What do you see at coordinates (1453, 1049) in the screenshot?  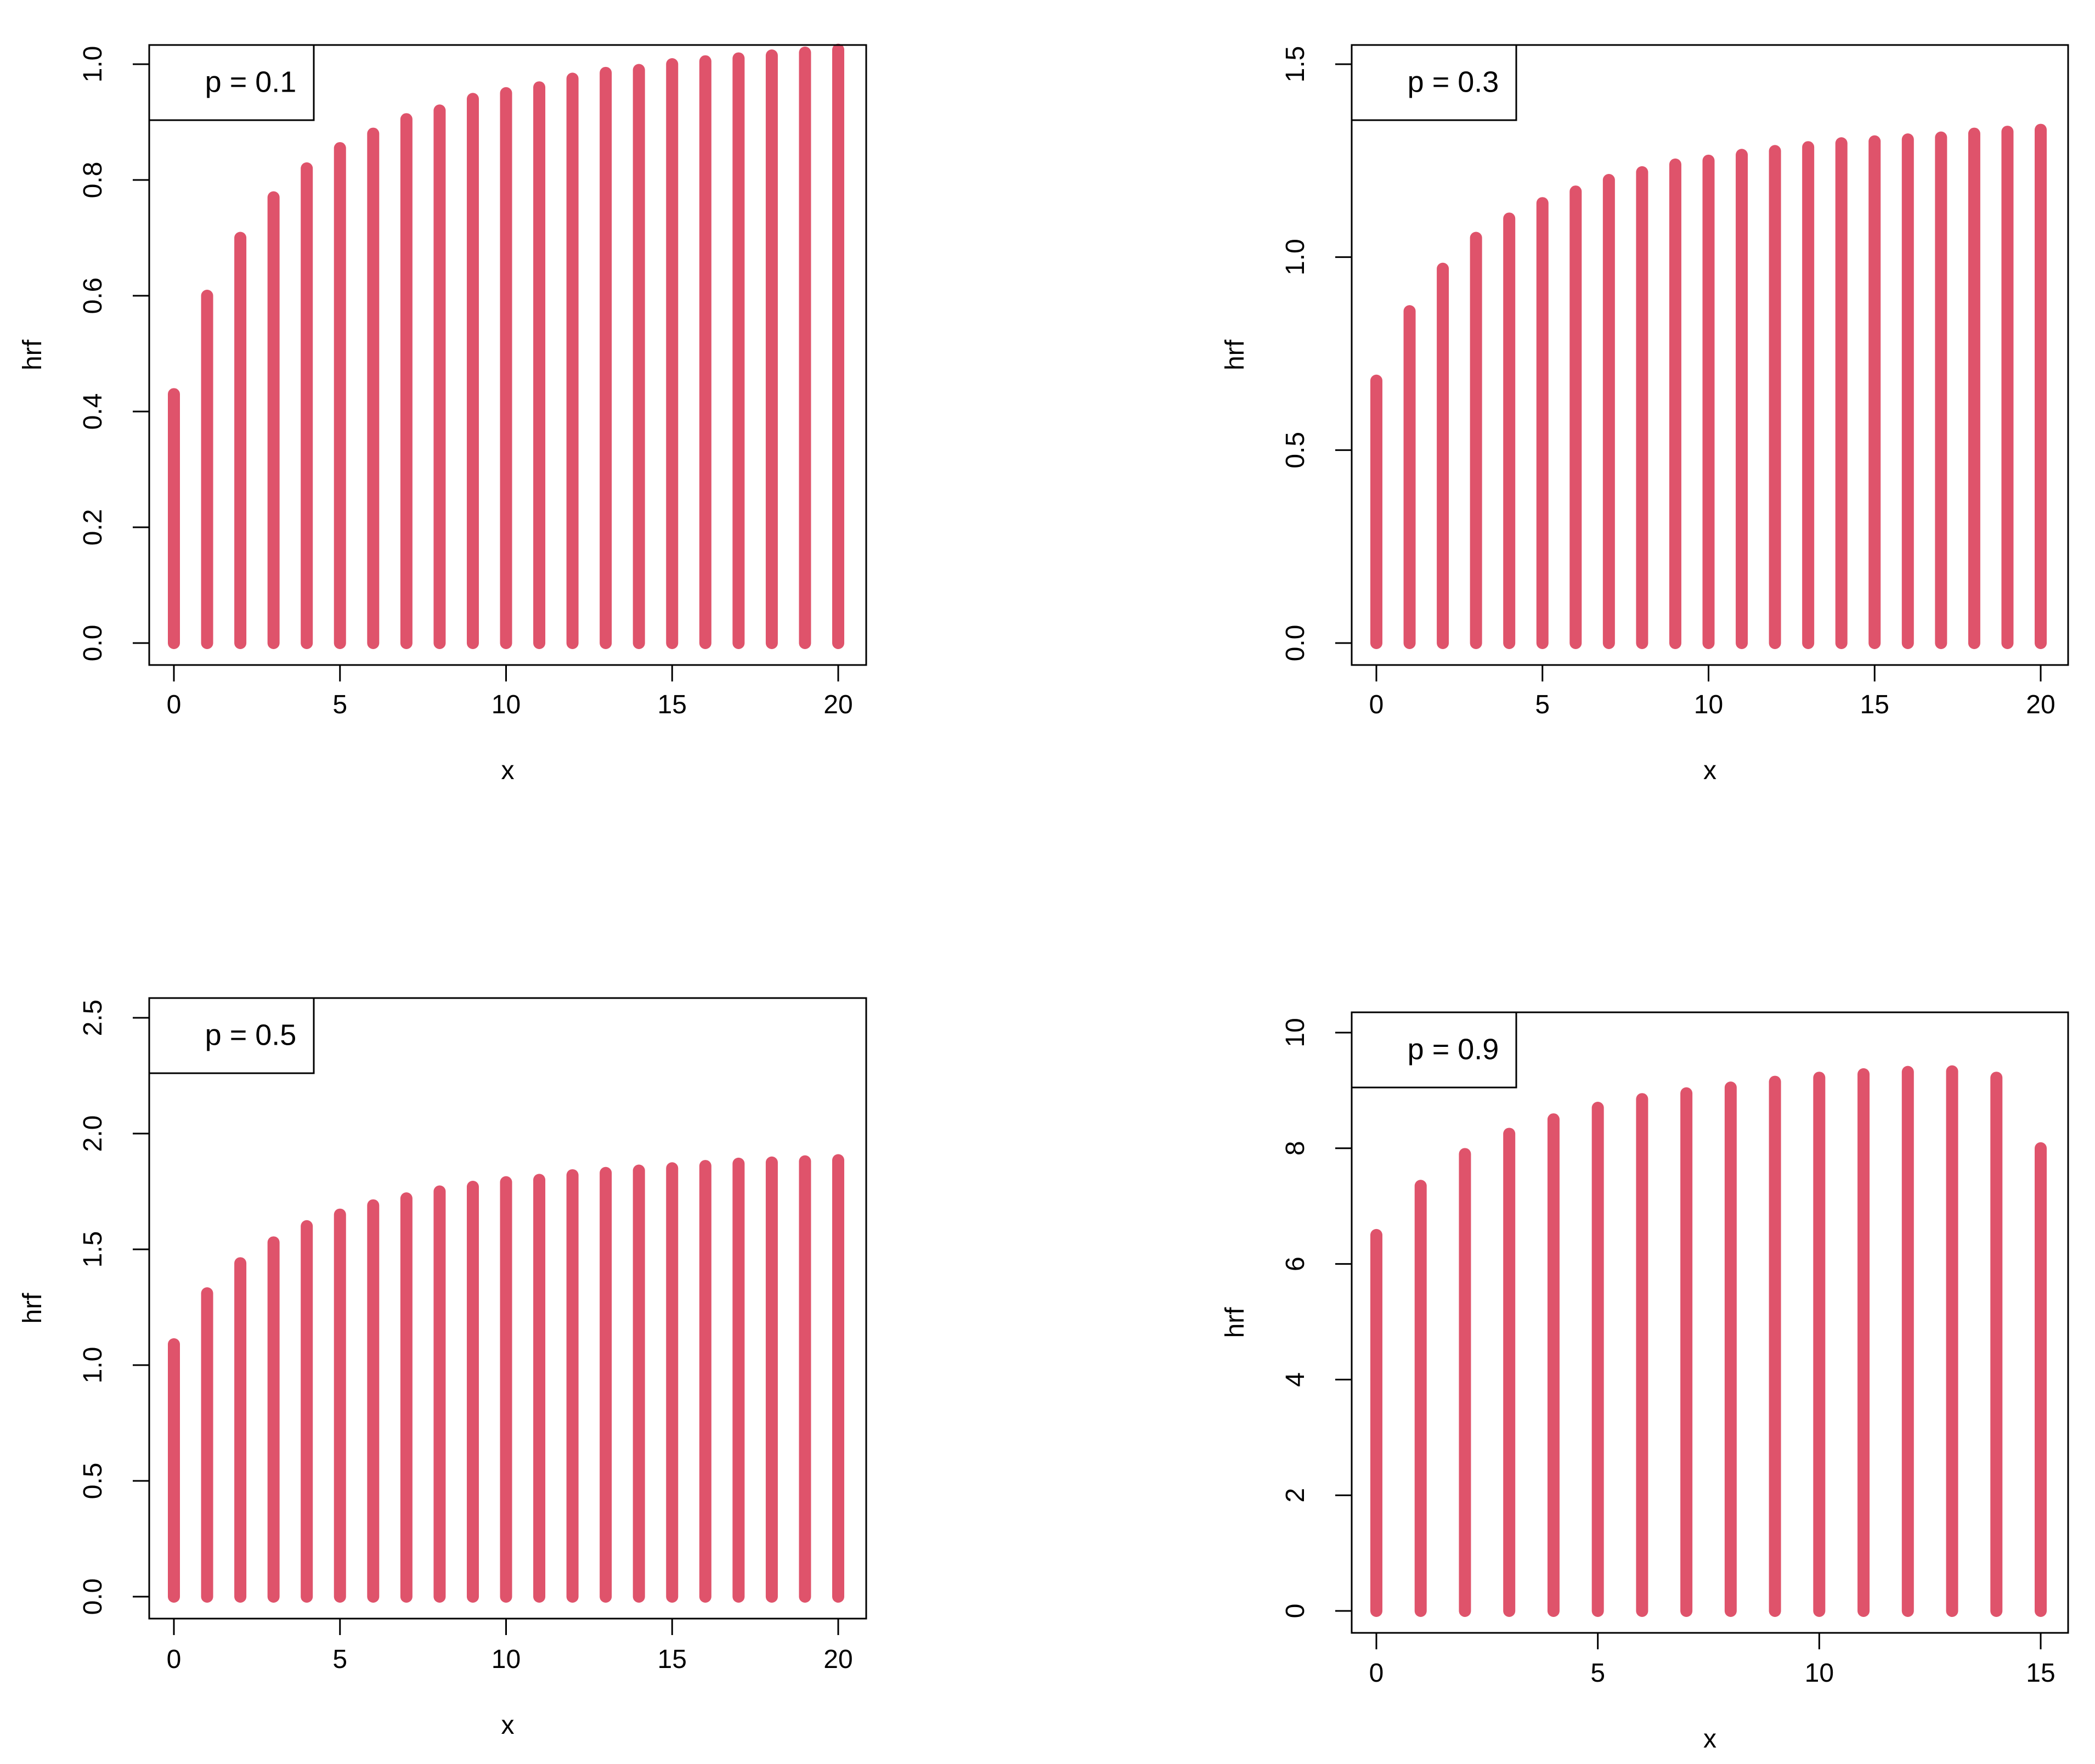 I see `legend-label: p = 0.9` at bounding box center [1453, 1049].